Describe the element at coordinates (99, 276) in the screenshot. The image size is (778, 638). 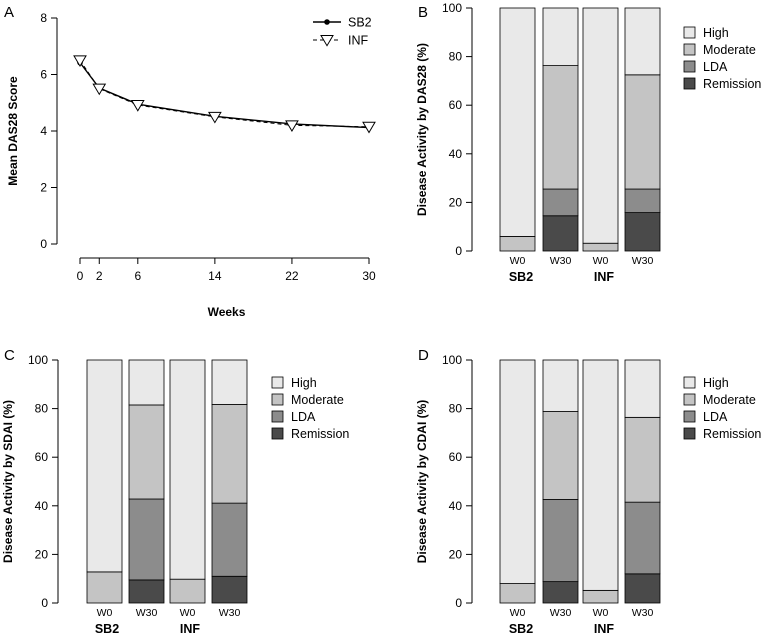
I see `x-tick-label-a: 2` at that location.